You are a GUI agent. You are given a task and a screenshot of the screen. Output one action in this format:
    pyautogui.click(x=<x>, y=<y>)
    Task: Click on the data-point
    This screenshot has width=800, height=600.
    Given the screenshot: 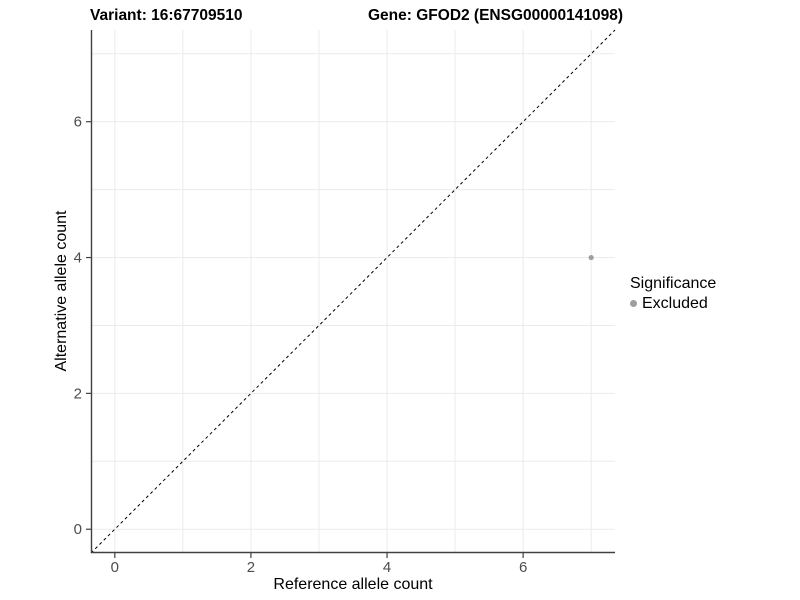 What is the action you would take?
    pyautogui.click(x=591, y=257)
    